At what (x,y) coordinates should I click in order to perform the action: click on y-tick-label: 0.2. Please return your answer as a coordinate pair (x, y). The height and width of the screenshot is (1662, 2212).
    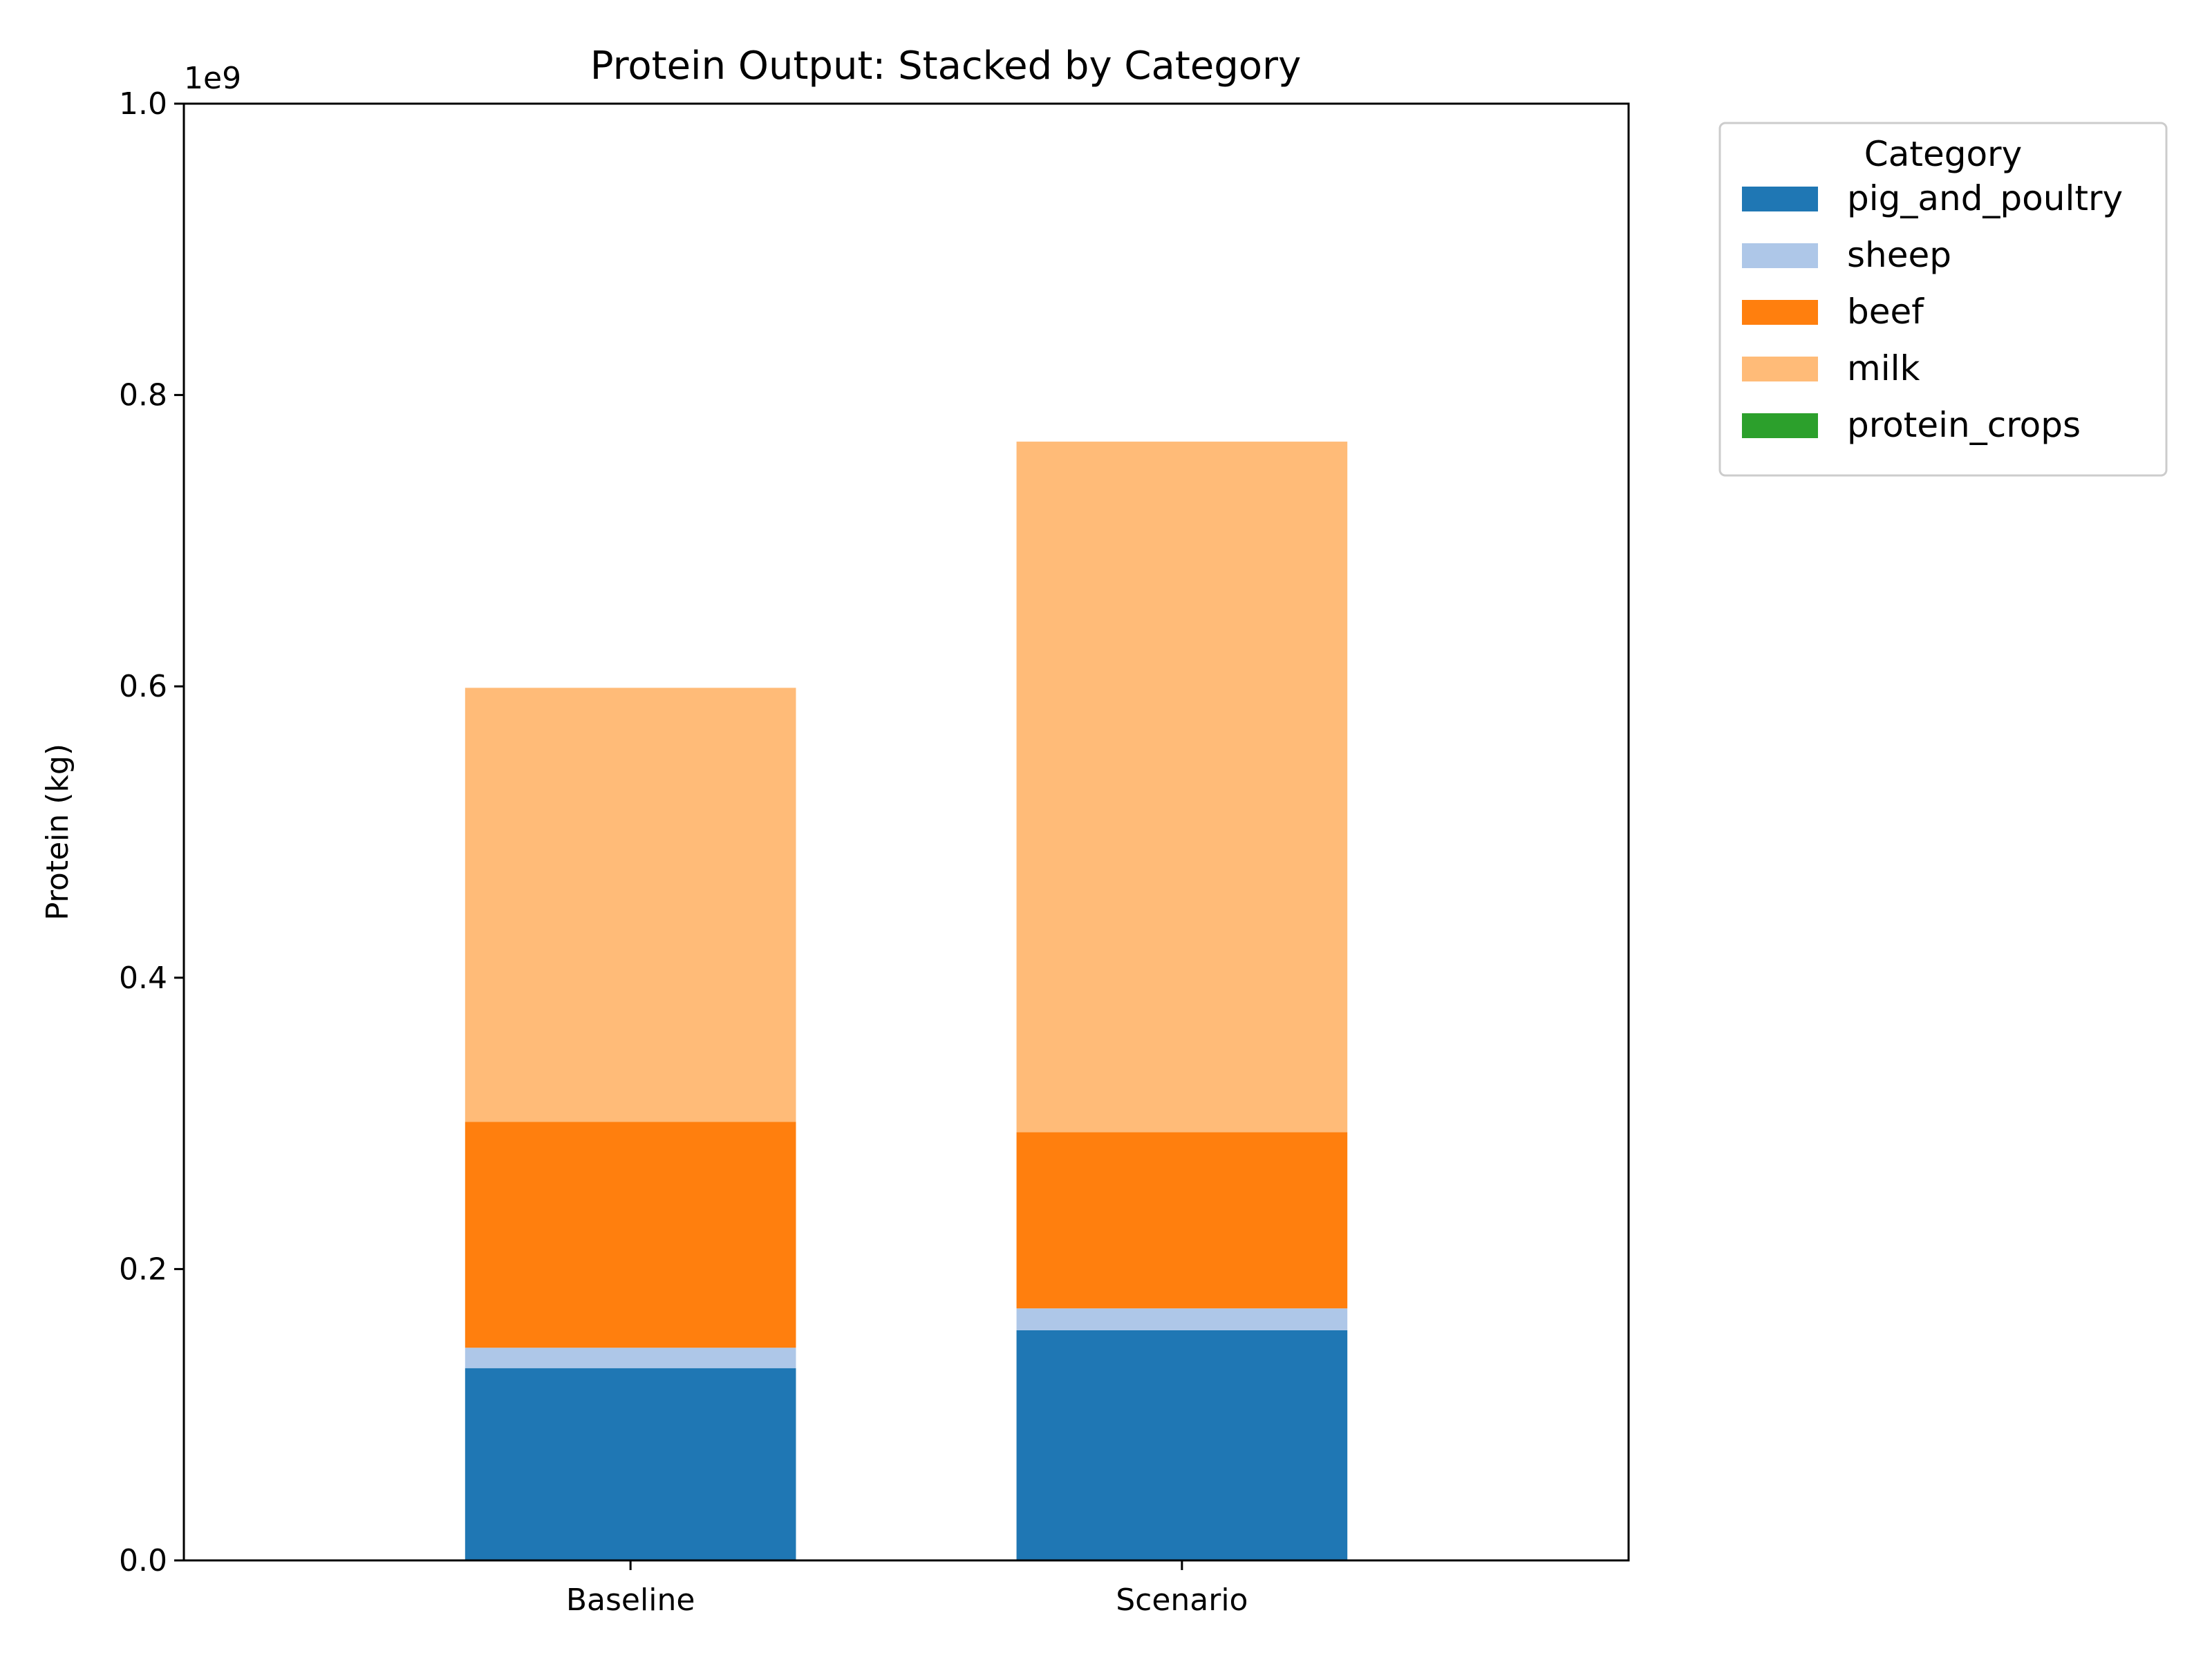
    Looking at the image, I should click on (143, 1270).